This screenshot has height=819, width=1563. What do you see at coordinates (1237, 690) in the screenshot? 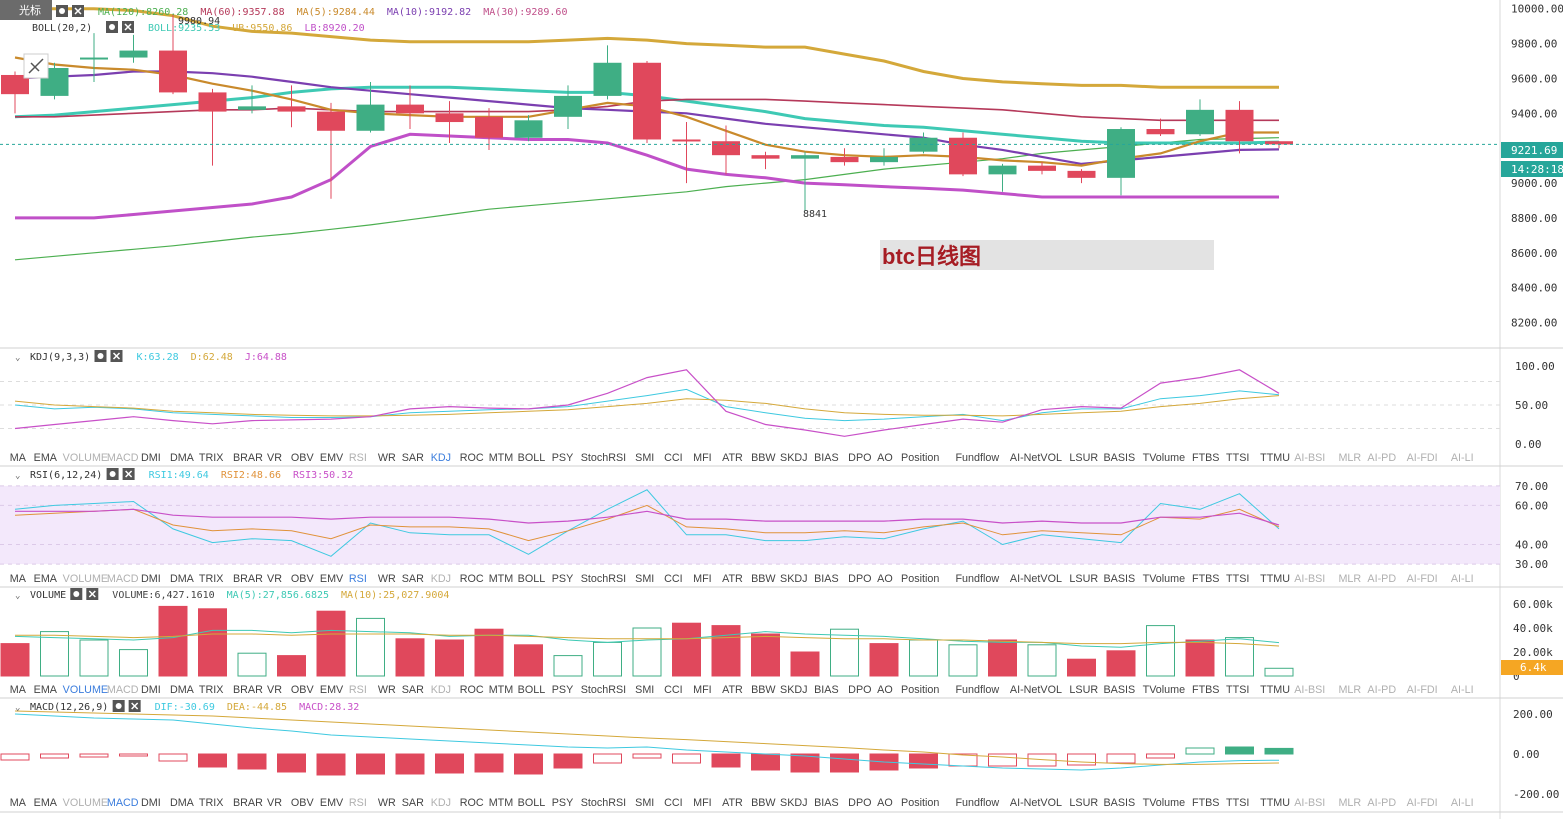
I see `toolbar-item-ttsi: TTSI` at bounding box center [1237, 690].